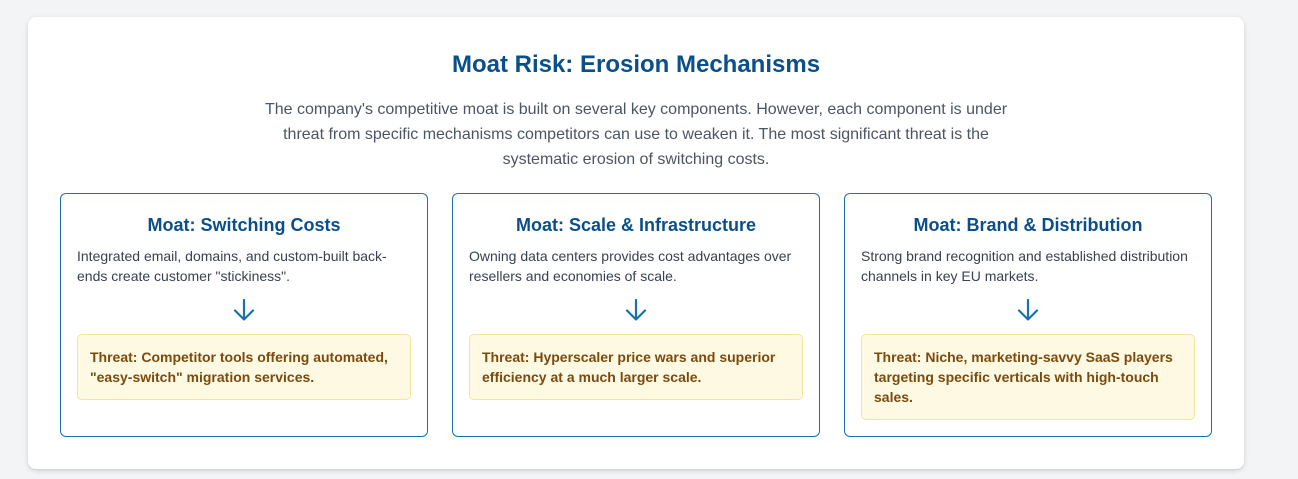 Image resolution: width=1298 pixels, height=479 pixels. What do you see at coordinates (1028, 225) in the screenshot?
I see `moat-title: Moat: Brand & Distribution` at bounding box center [1028, 225].